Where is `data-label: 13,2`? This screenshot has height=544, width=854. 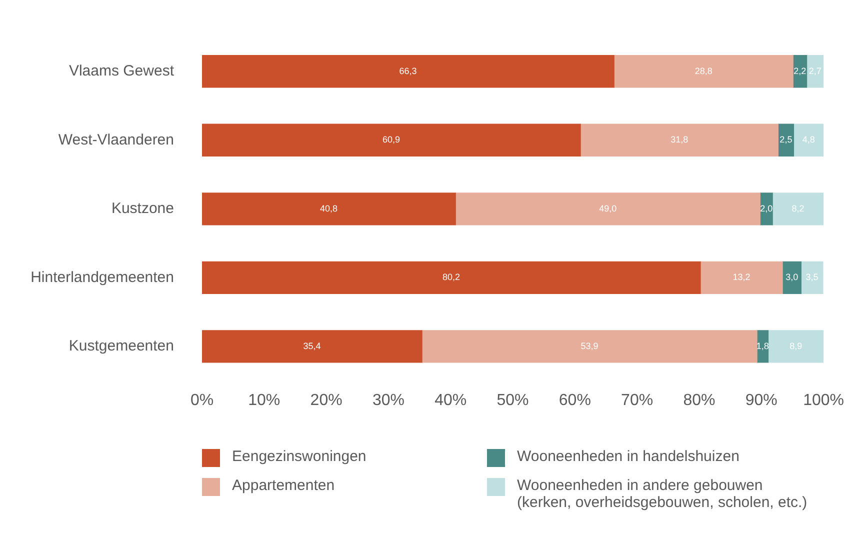 data-label: 13,2 is located at coordinates (741, 277).